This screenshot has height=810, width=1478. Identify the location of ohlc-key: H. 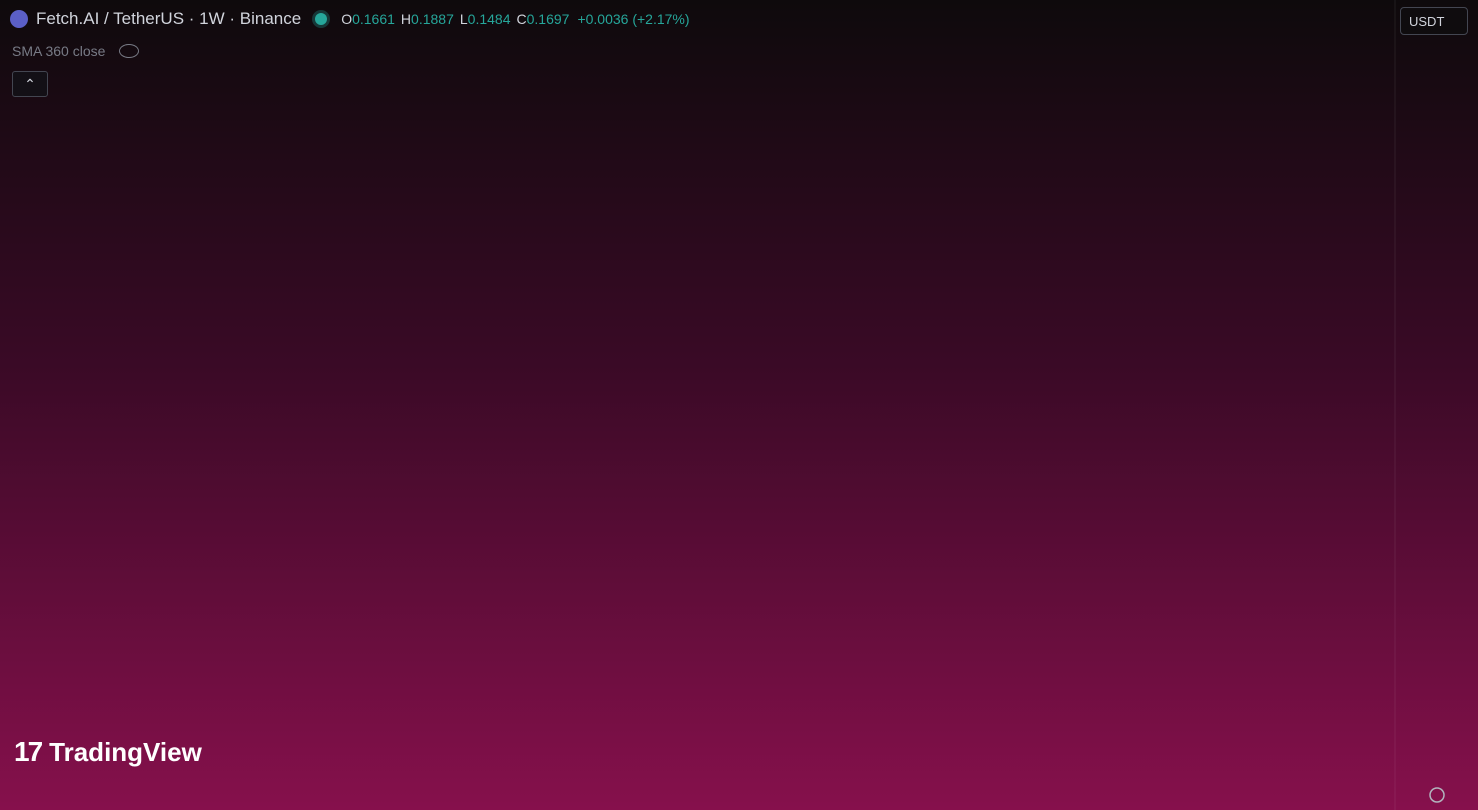
(406, 19).